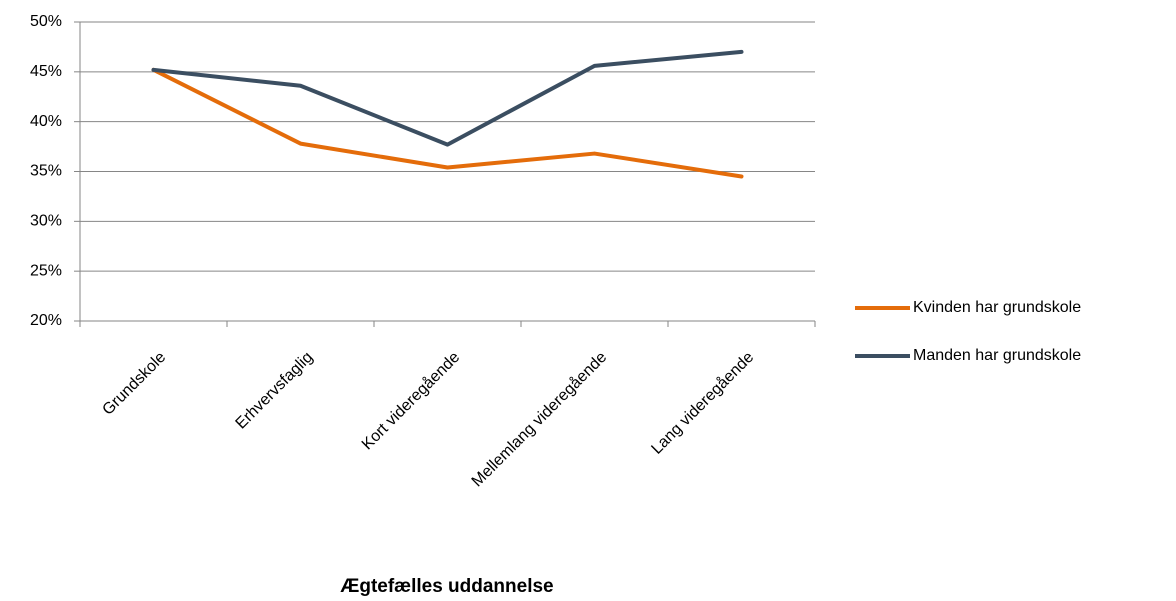 The width and height of the screenshot is (1176, 601). Describe the element at coordinates (46, 171) in the screenshot. I see `y-tick-label: 35%` at that location.